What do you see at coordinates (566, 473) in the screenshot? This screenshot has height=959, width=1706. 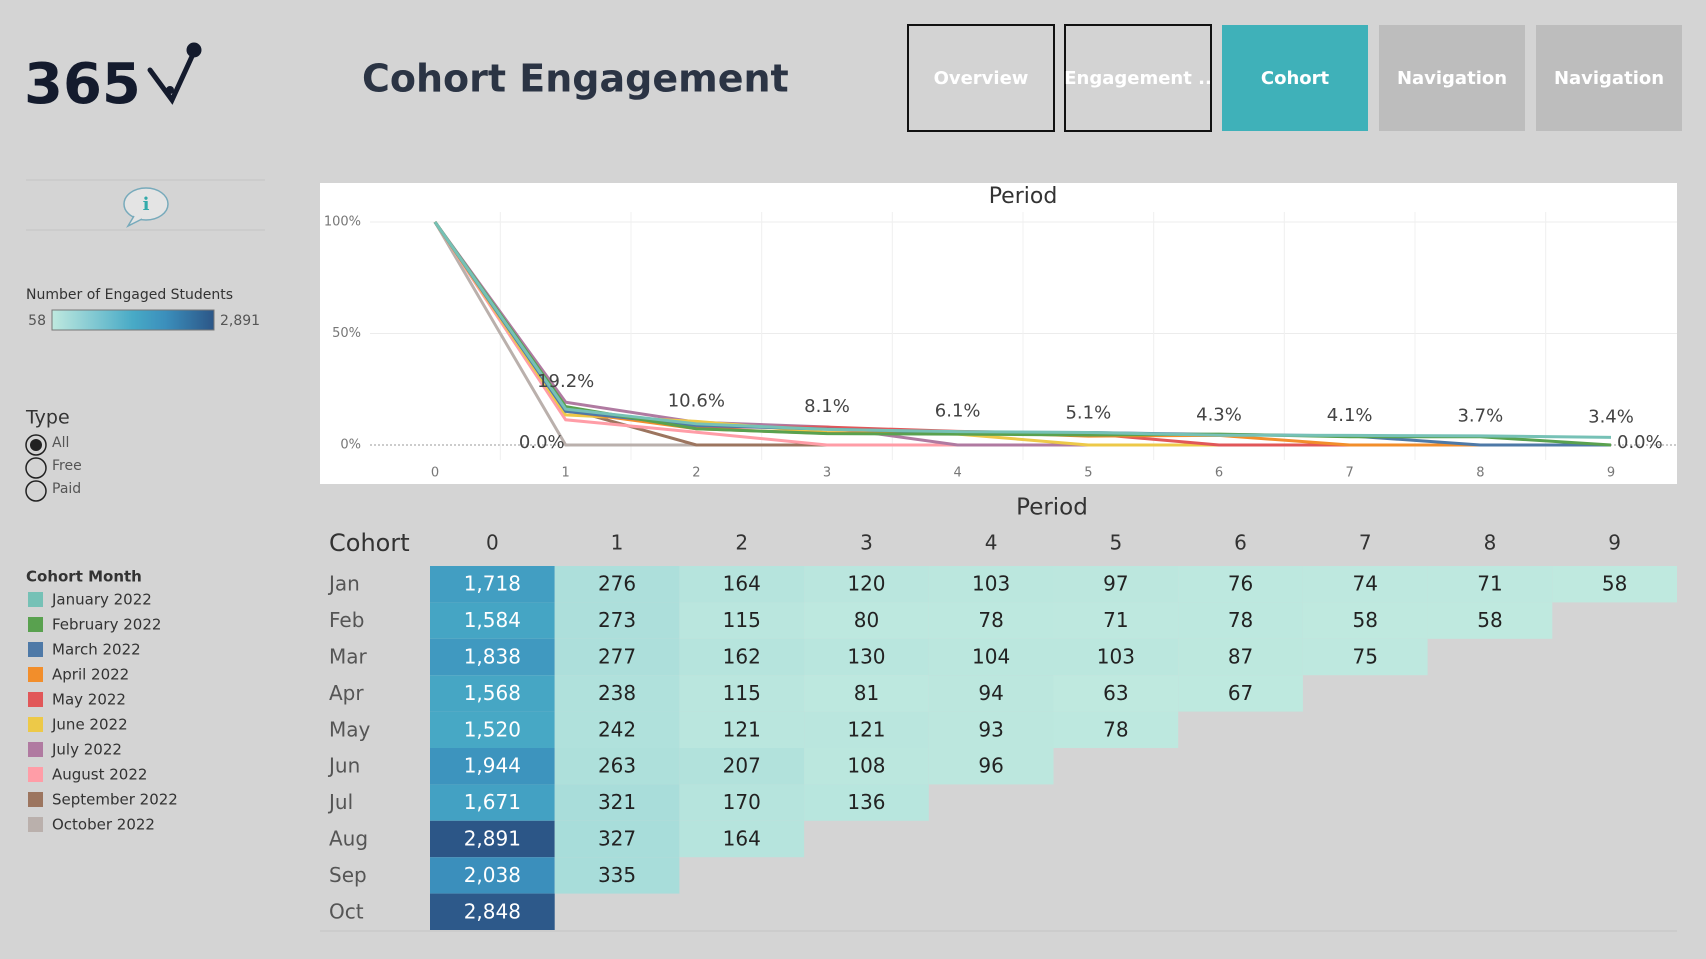 I see `x-tick-label: 1` at bounding box center [566, 473].